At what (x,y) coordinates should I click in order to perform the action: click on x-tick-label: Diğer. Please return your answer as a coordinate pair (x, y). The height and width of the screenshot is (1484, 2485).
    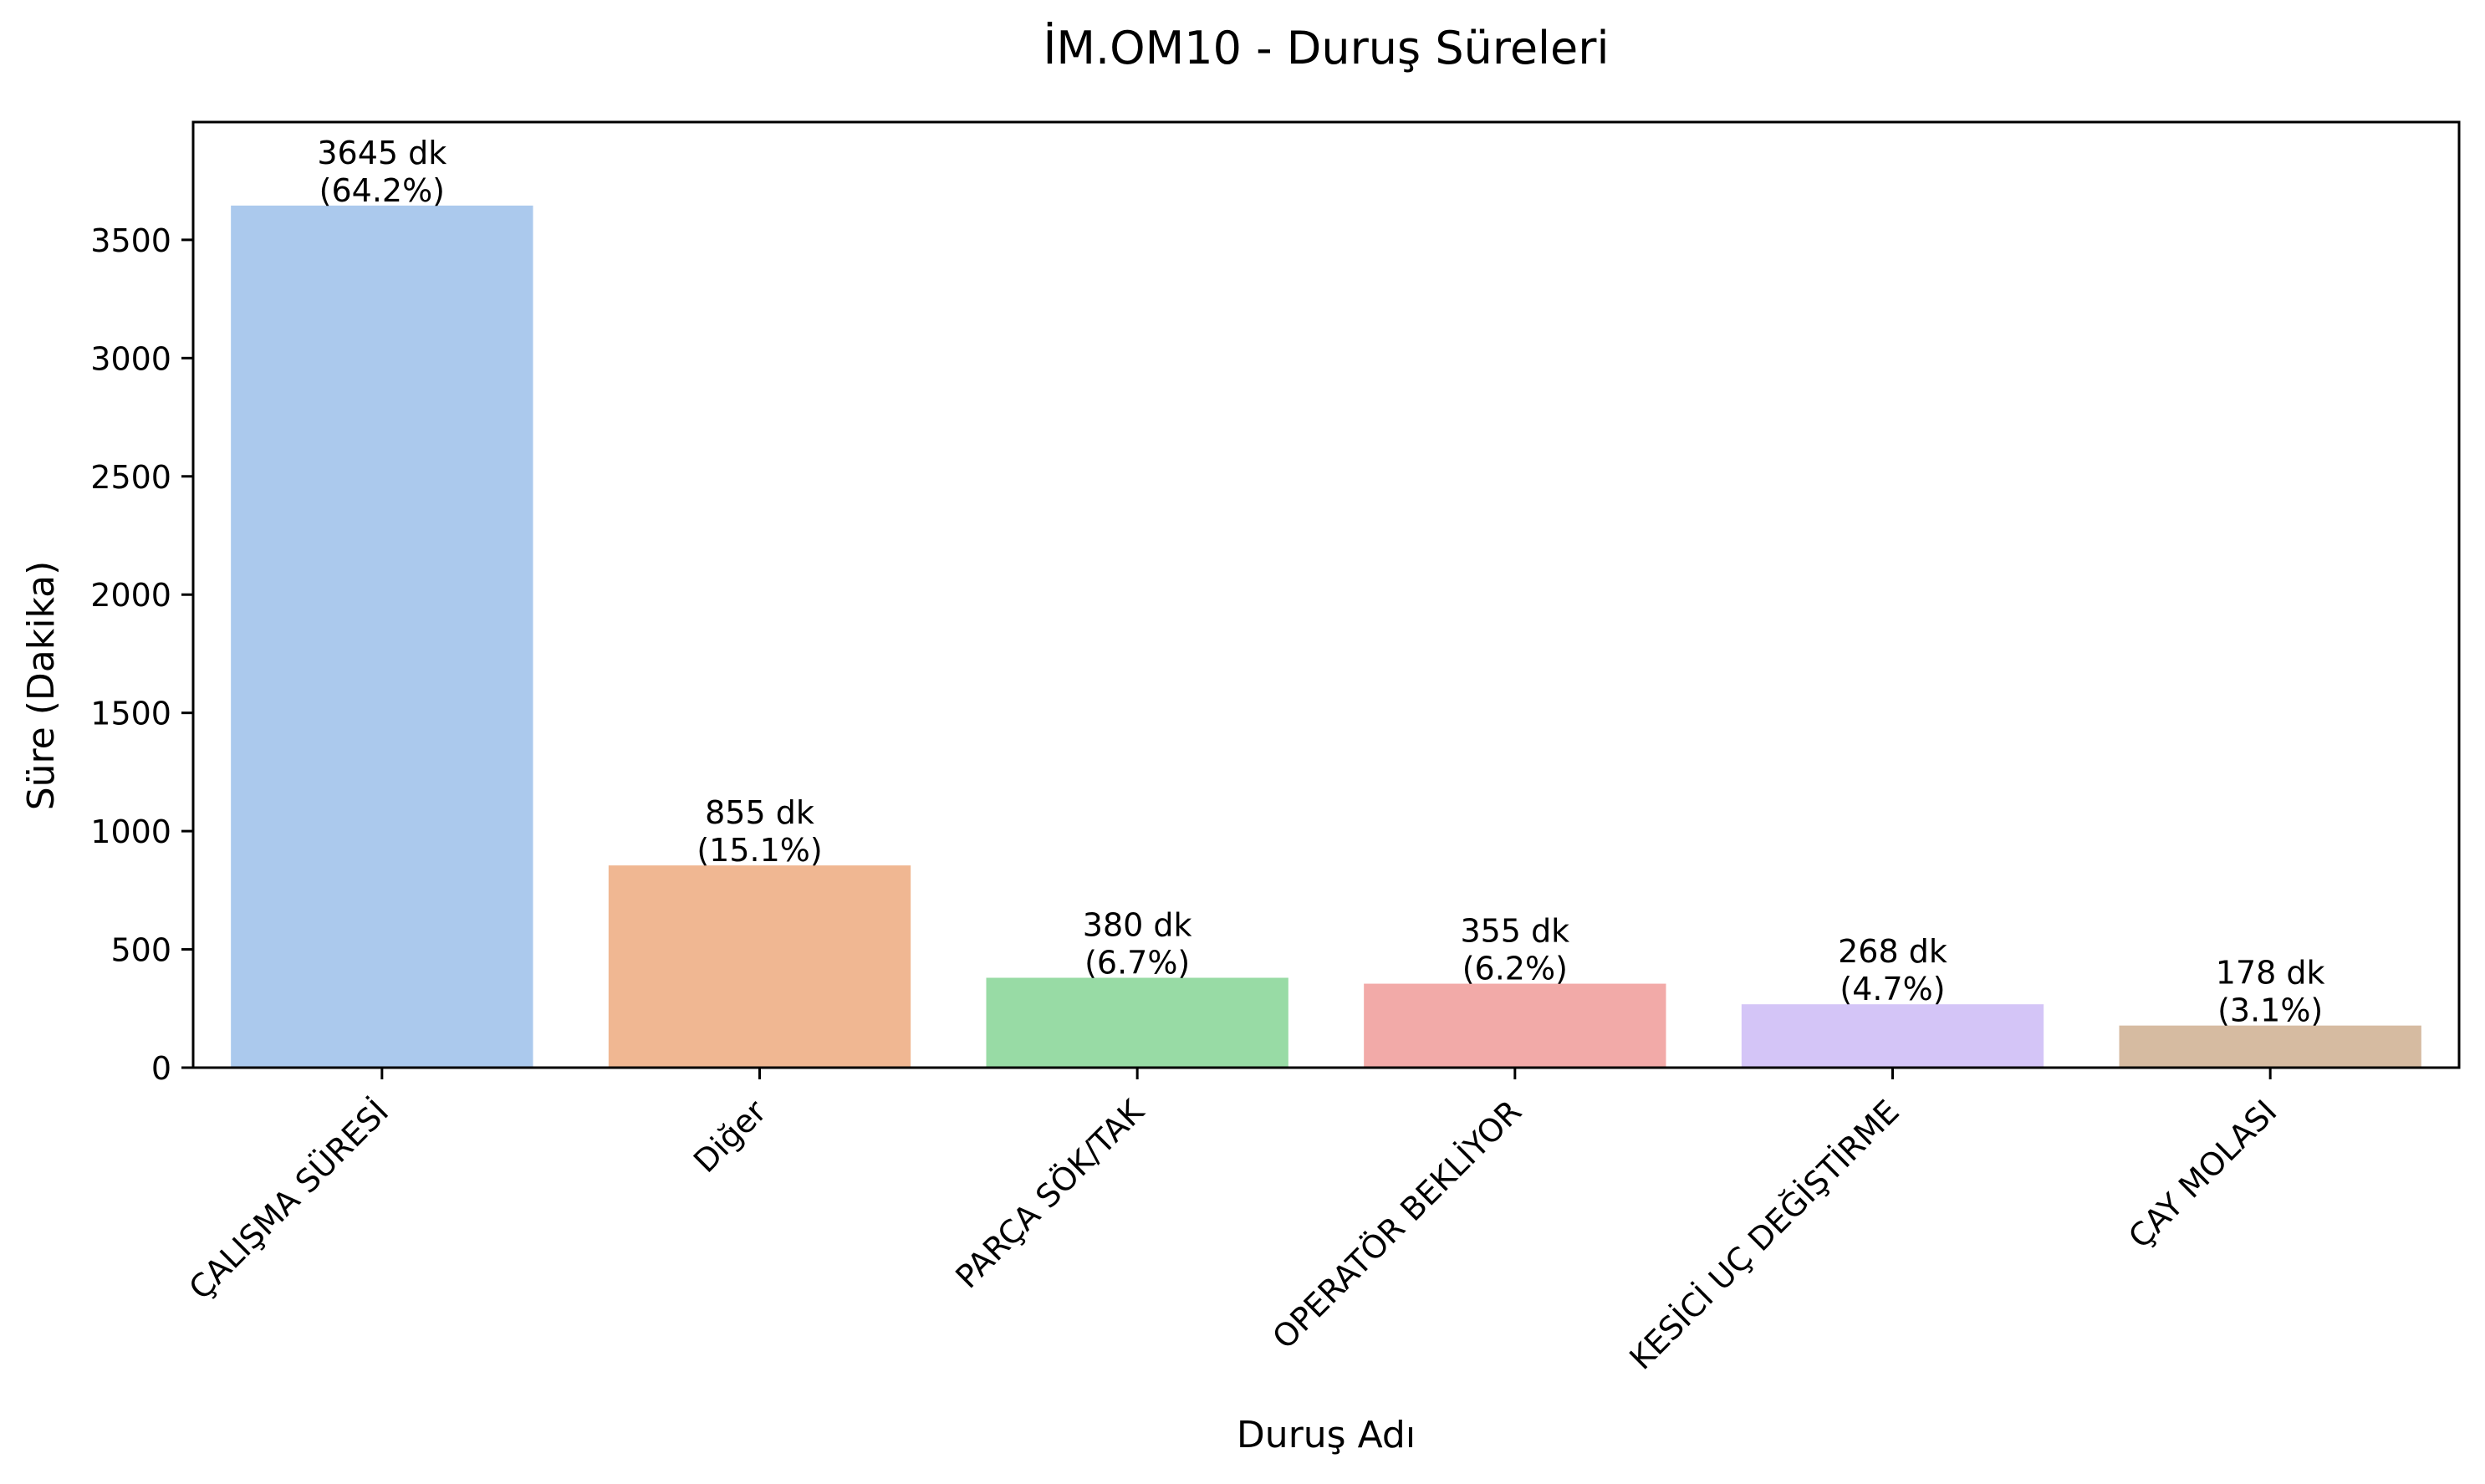
    Looking at the image, I should click on (729, 1136).